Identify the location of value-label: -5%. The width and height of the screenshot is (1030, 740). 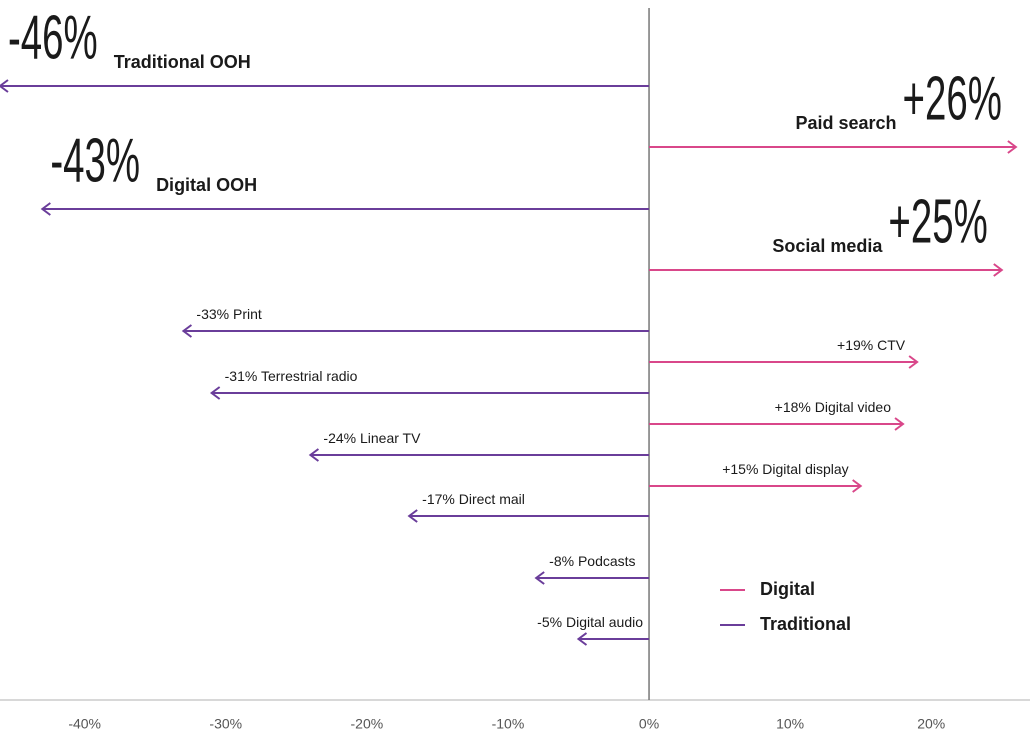
(549, 622).